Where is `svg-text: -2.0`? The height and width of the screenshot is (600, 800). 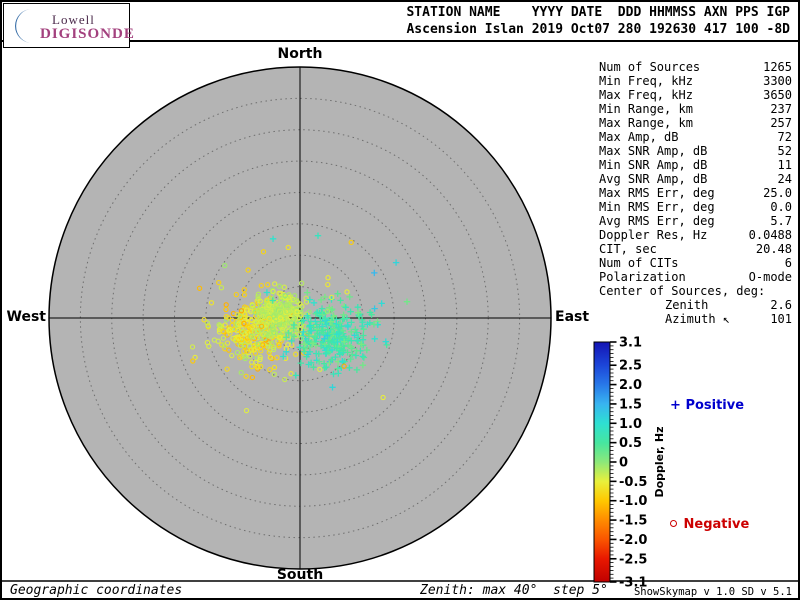 svg-text: -2.0 is located at coordinates (633, 540).